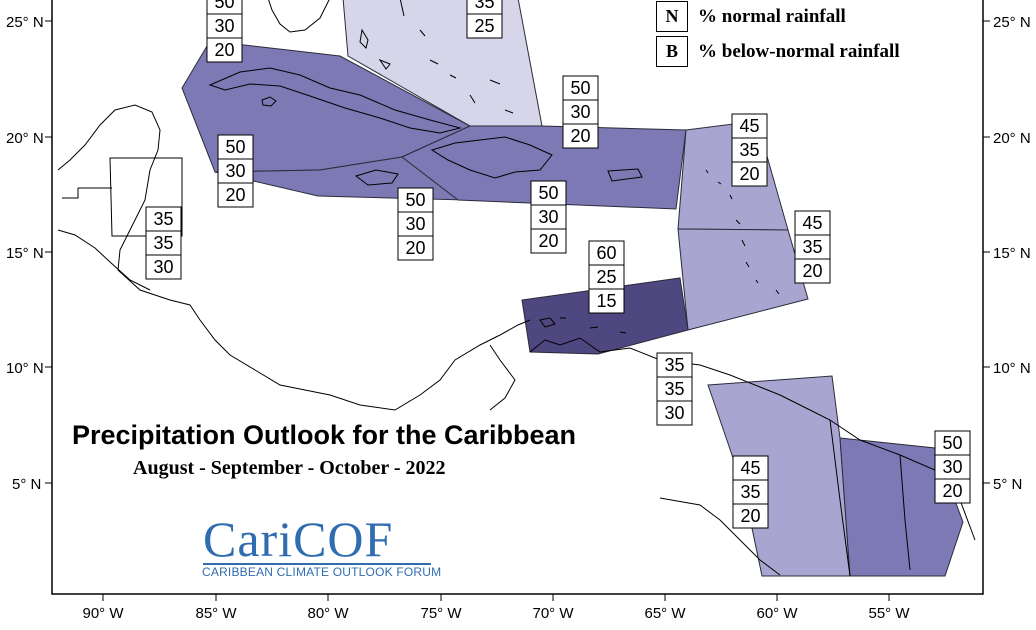 This screenshot has height=630, width=1036. I want to click on lon-label: 60° W, so click(777, 613).